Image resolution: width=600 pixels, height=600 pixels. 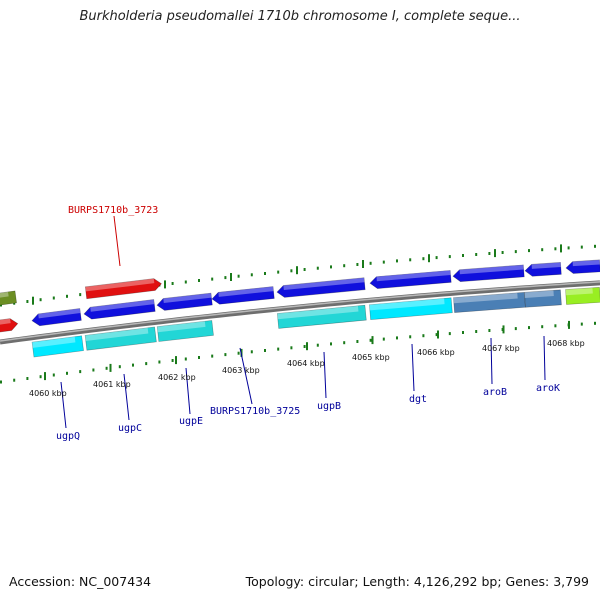 What do you see at coordinates (187, 298) in the screenshot?
I see `cds-arrow-3-shine` at bounding box center [187, 298].